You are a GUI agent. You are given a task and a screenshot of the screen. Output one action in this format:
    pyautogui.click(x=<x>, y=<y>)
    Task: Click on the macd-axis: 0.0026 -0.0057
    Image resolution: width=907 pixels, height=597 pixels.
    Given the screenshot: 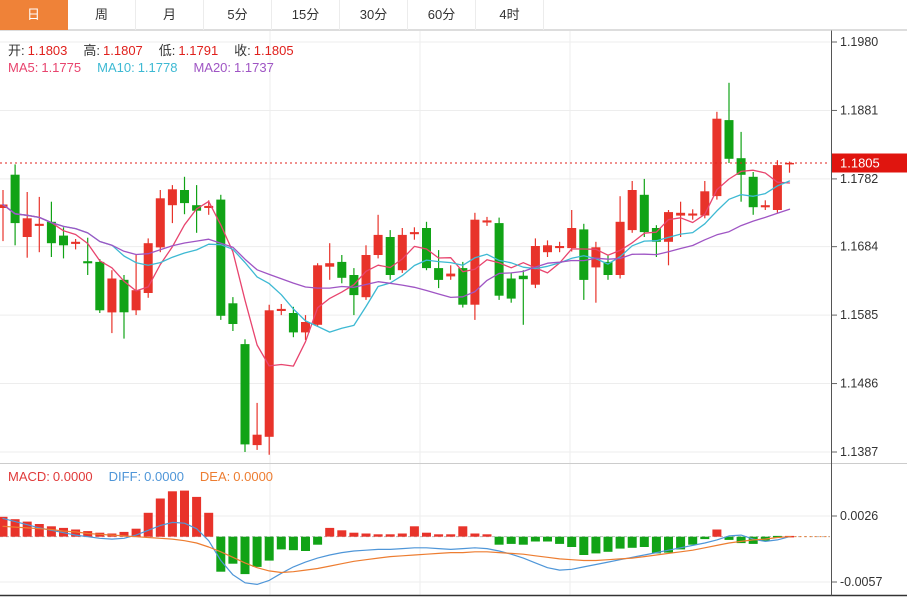 What is the action you would take?
    pyautogui.click(x=857, y=549)
    